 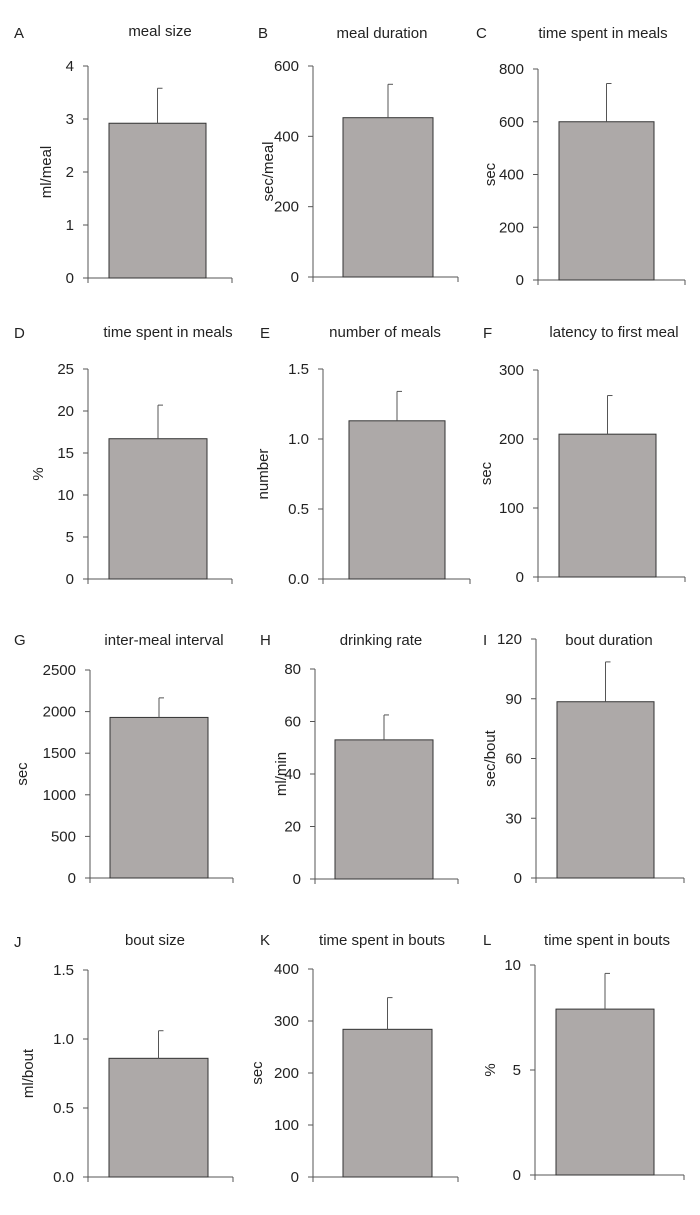 What do you see at coordinates (59, 712) in the screenshot?
I see `y-tick-label: 2000` at bounding box center [59, 712].